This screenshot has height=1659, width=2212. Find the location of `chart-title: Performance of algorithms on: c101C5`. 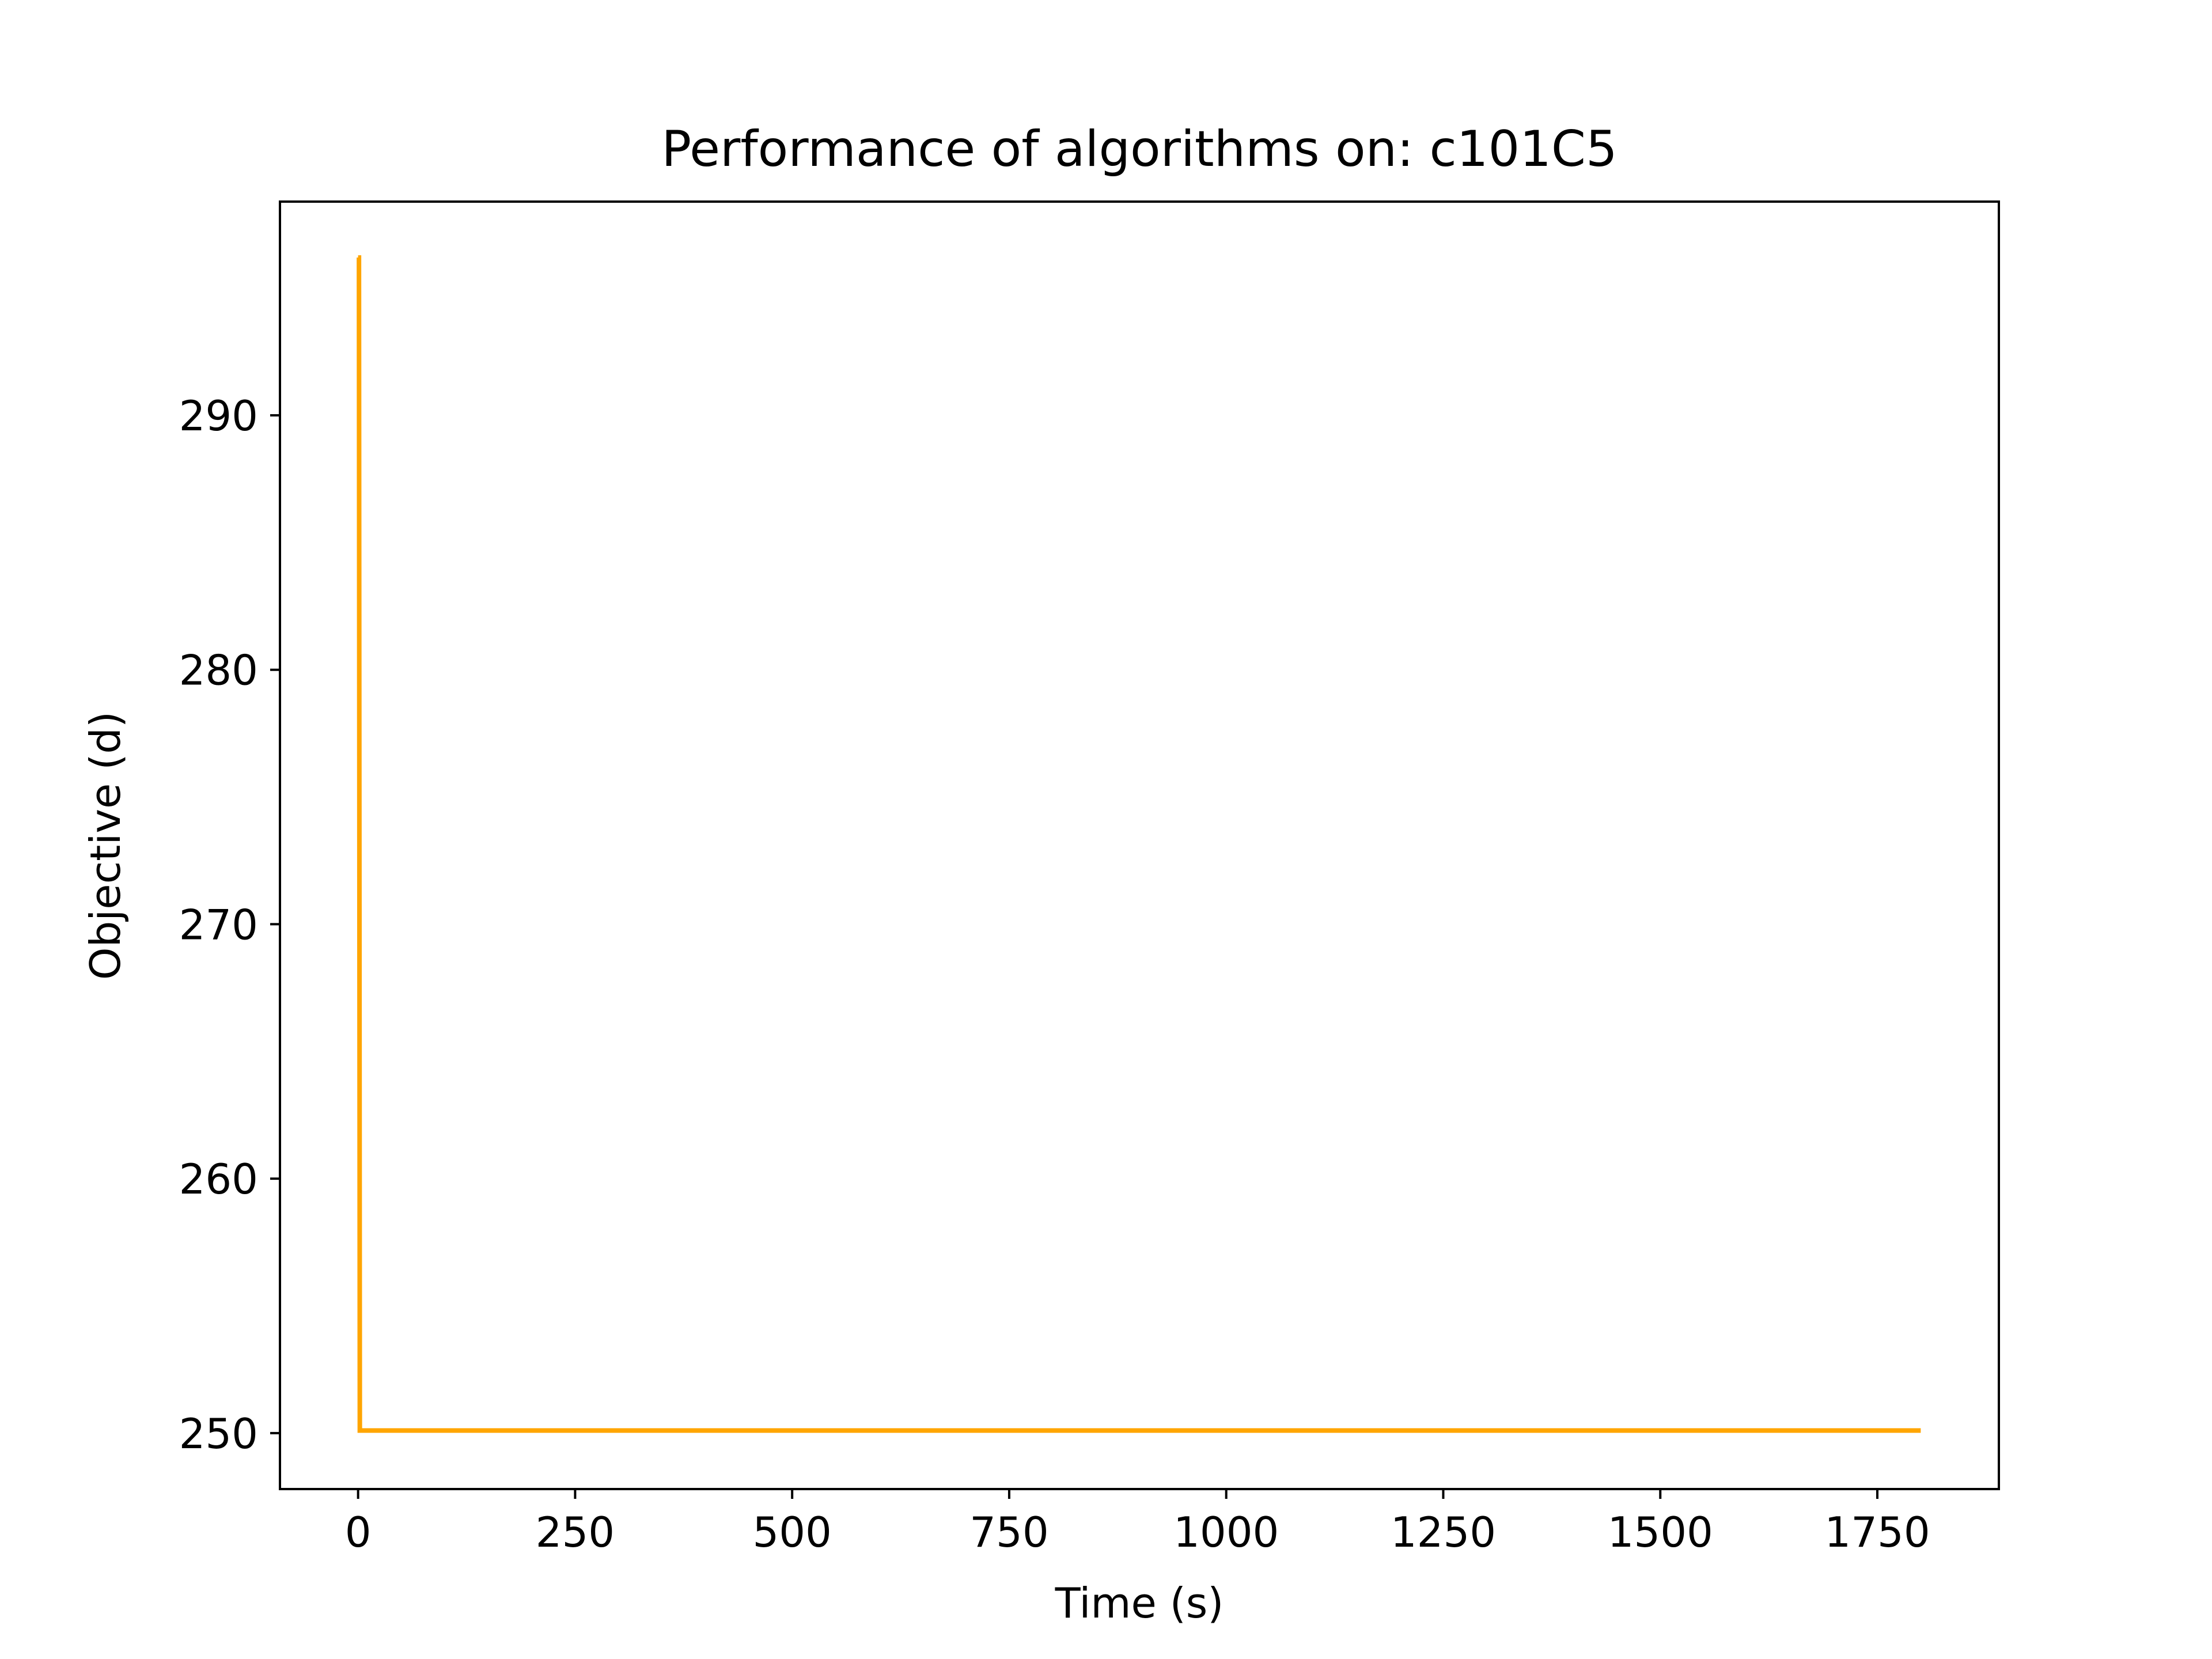

chart-title: Performance of algorithms on: c101C5 is located at coordinates (1139, 149).